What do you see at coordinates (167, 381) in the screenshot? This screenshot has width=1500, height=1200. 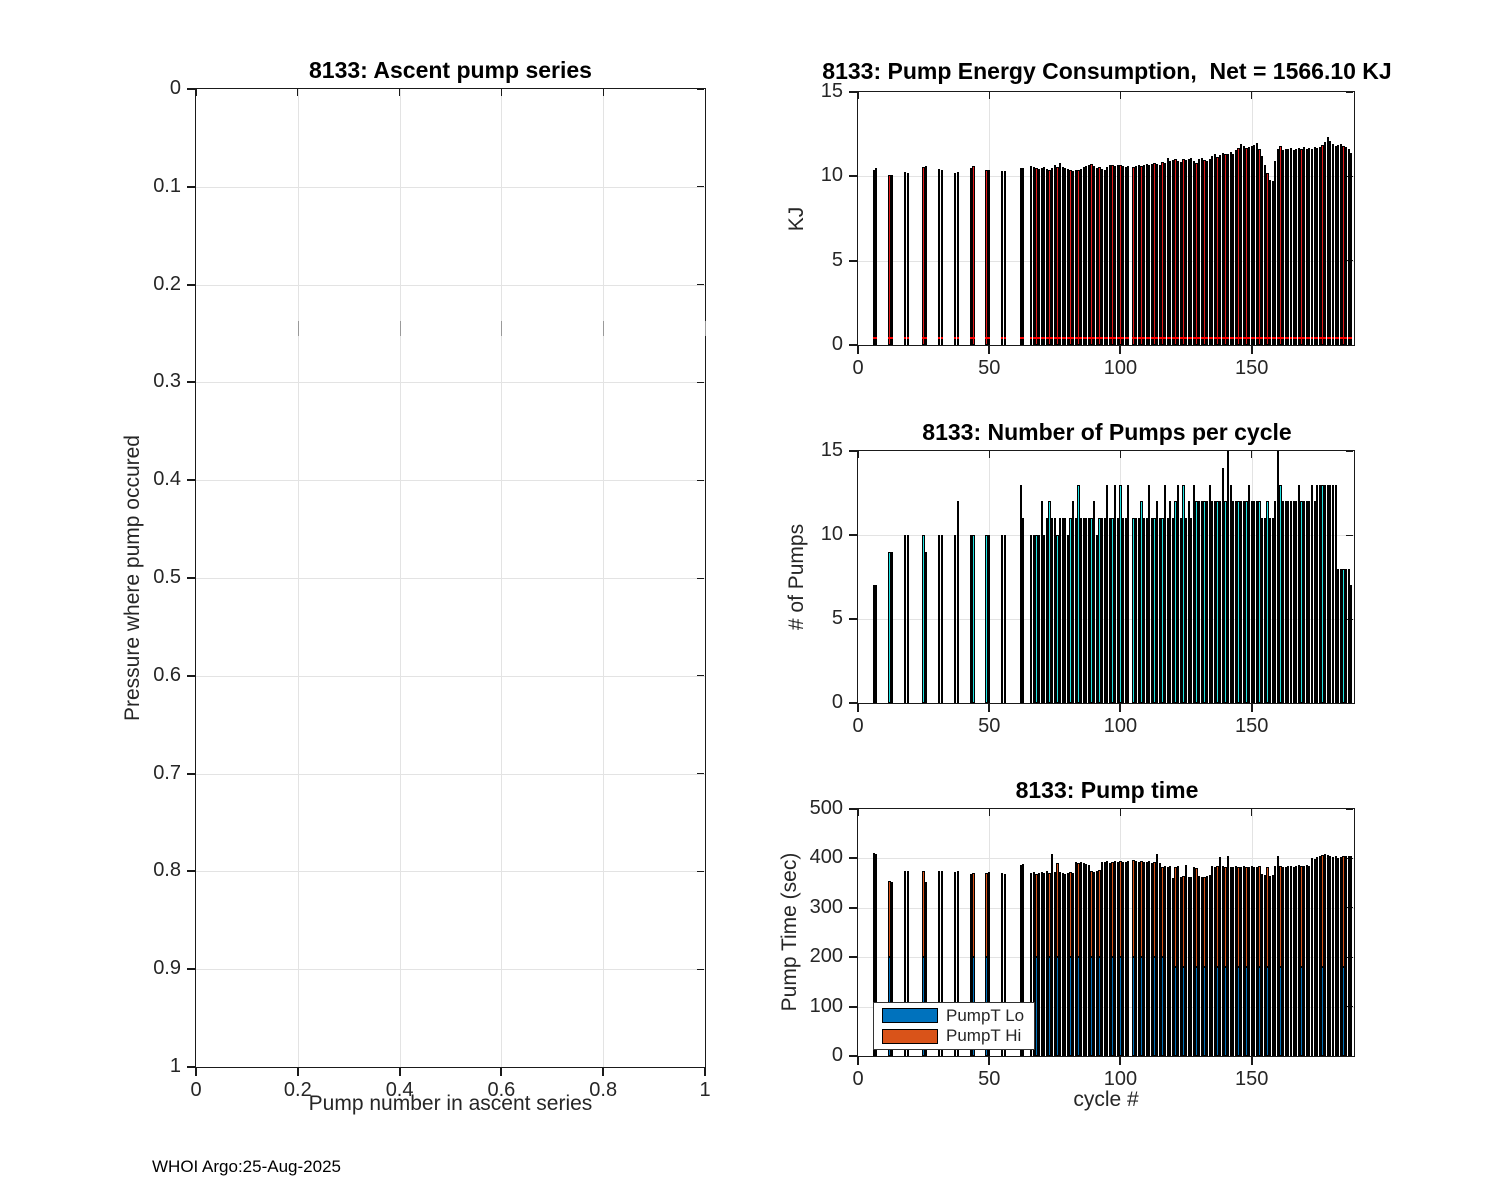 I see `y-tick-label: 0.3` at bounding box center [167, 381].